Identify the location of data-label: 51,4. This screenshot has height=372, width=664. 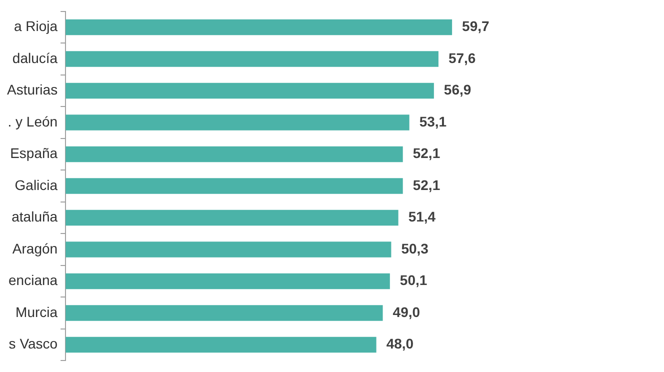
(422, 216).